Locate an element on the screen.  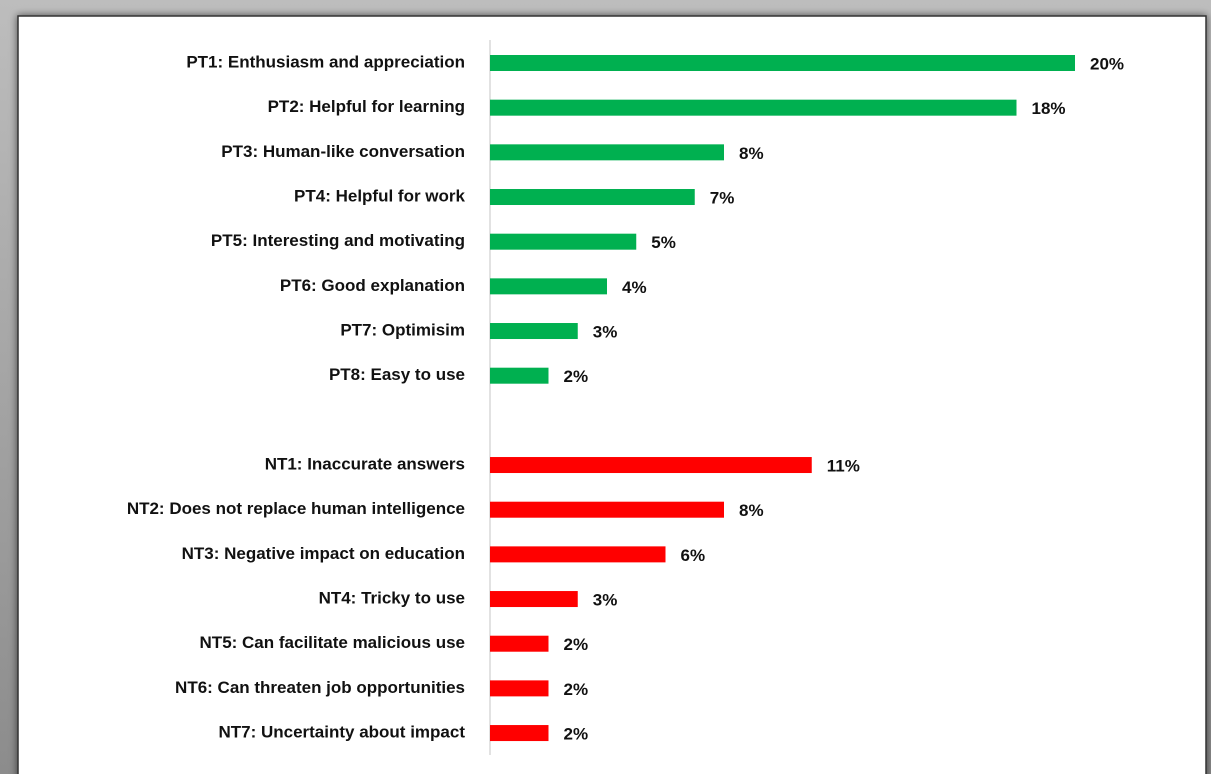
value-label: 4% is located at coordinates (634, 287).